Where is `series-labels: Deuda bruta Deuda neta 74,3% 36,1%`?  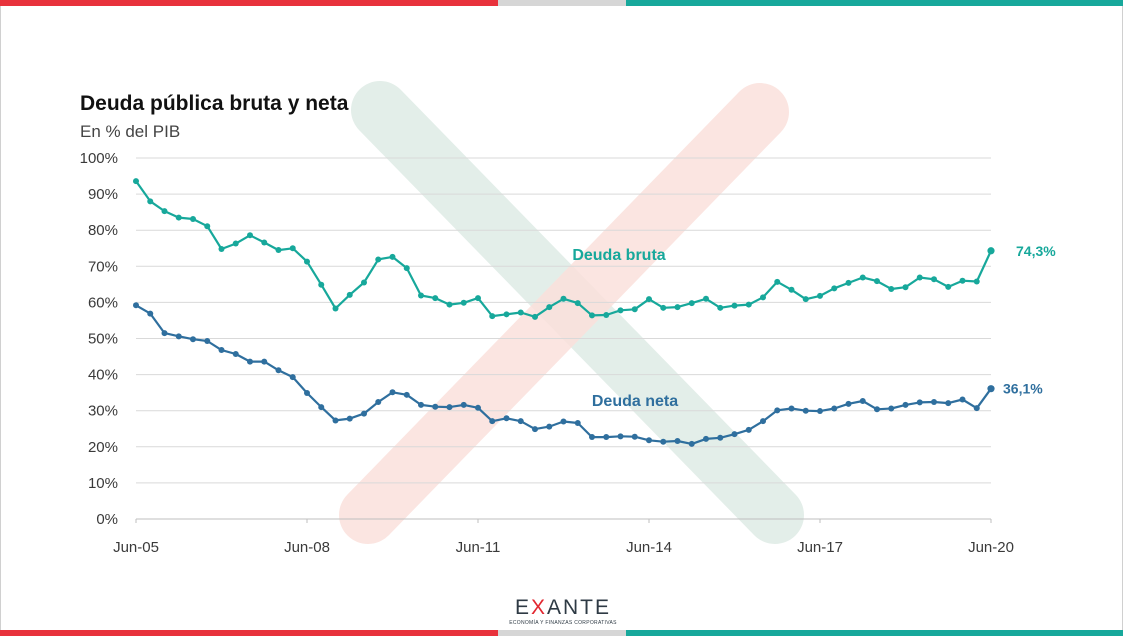
series-labels: Deuda bruta Deuda neta 74,3% 36,1% is located at coordinates (814, 326).